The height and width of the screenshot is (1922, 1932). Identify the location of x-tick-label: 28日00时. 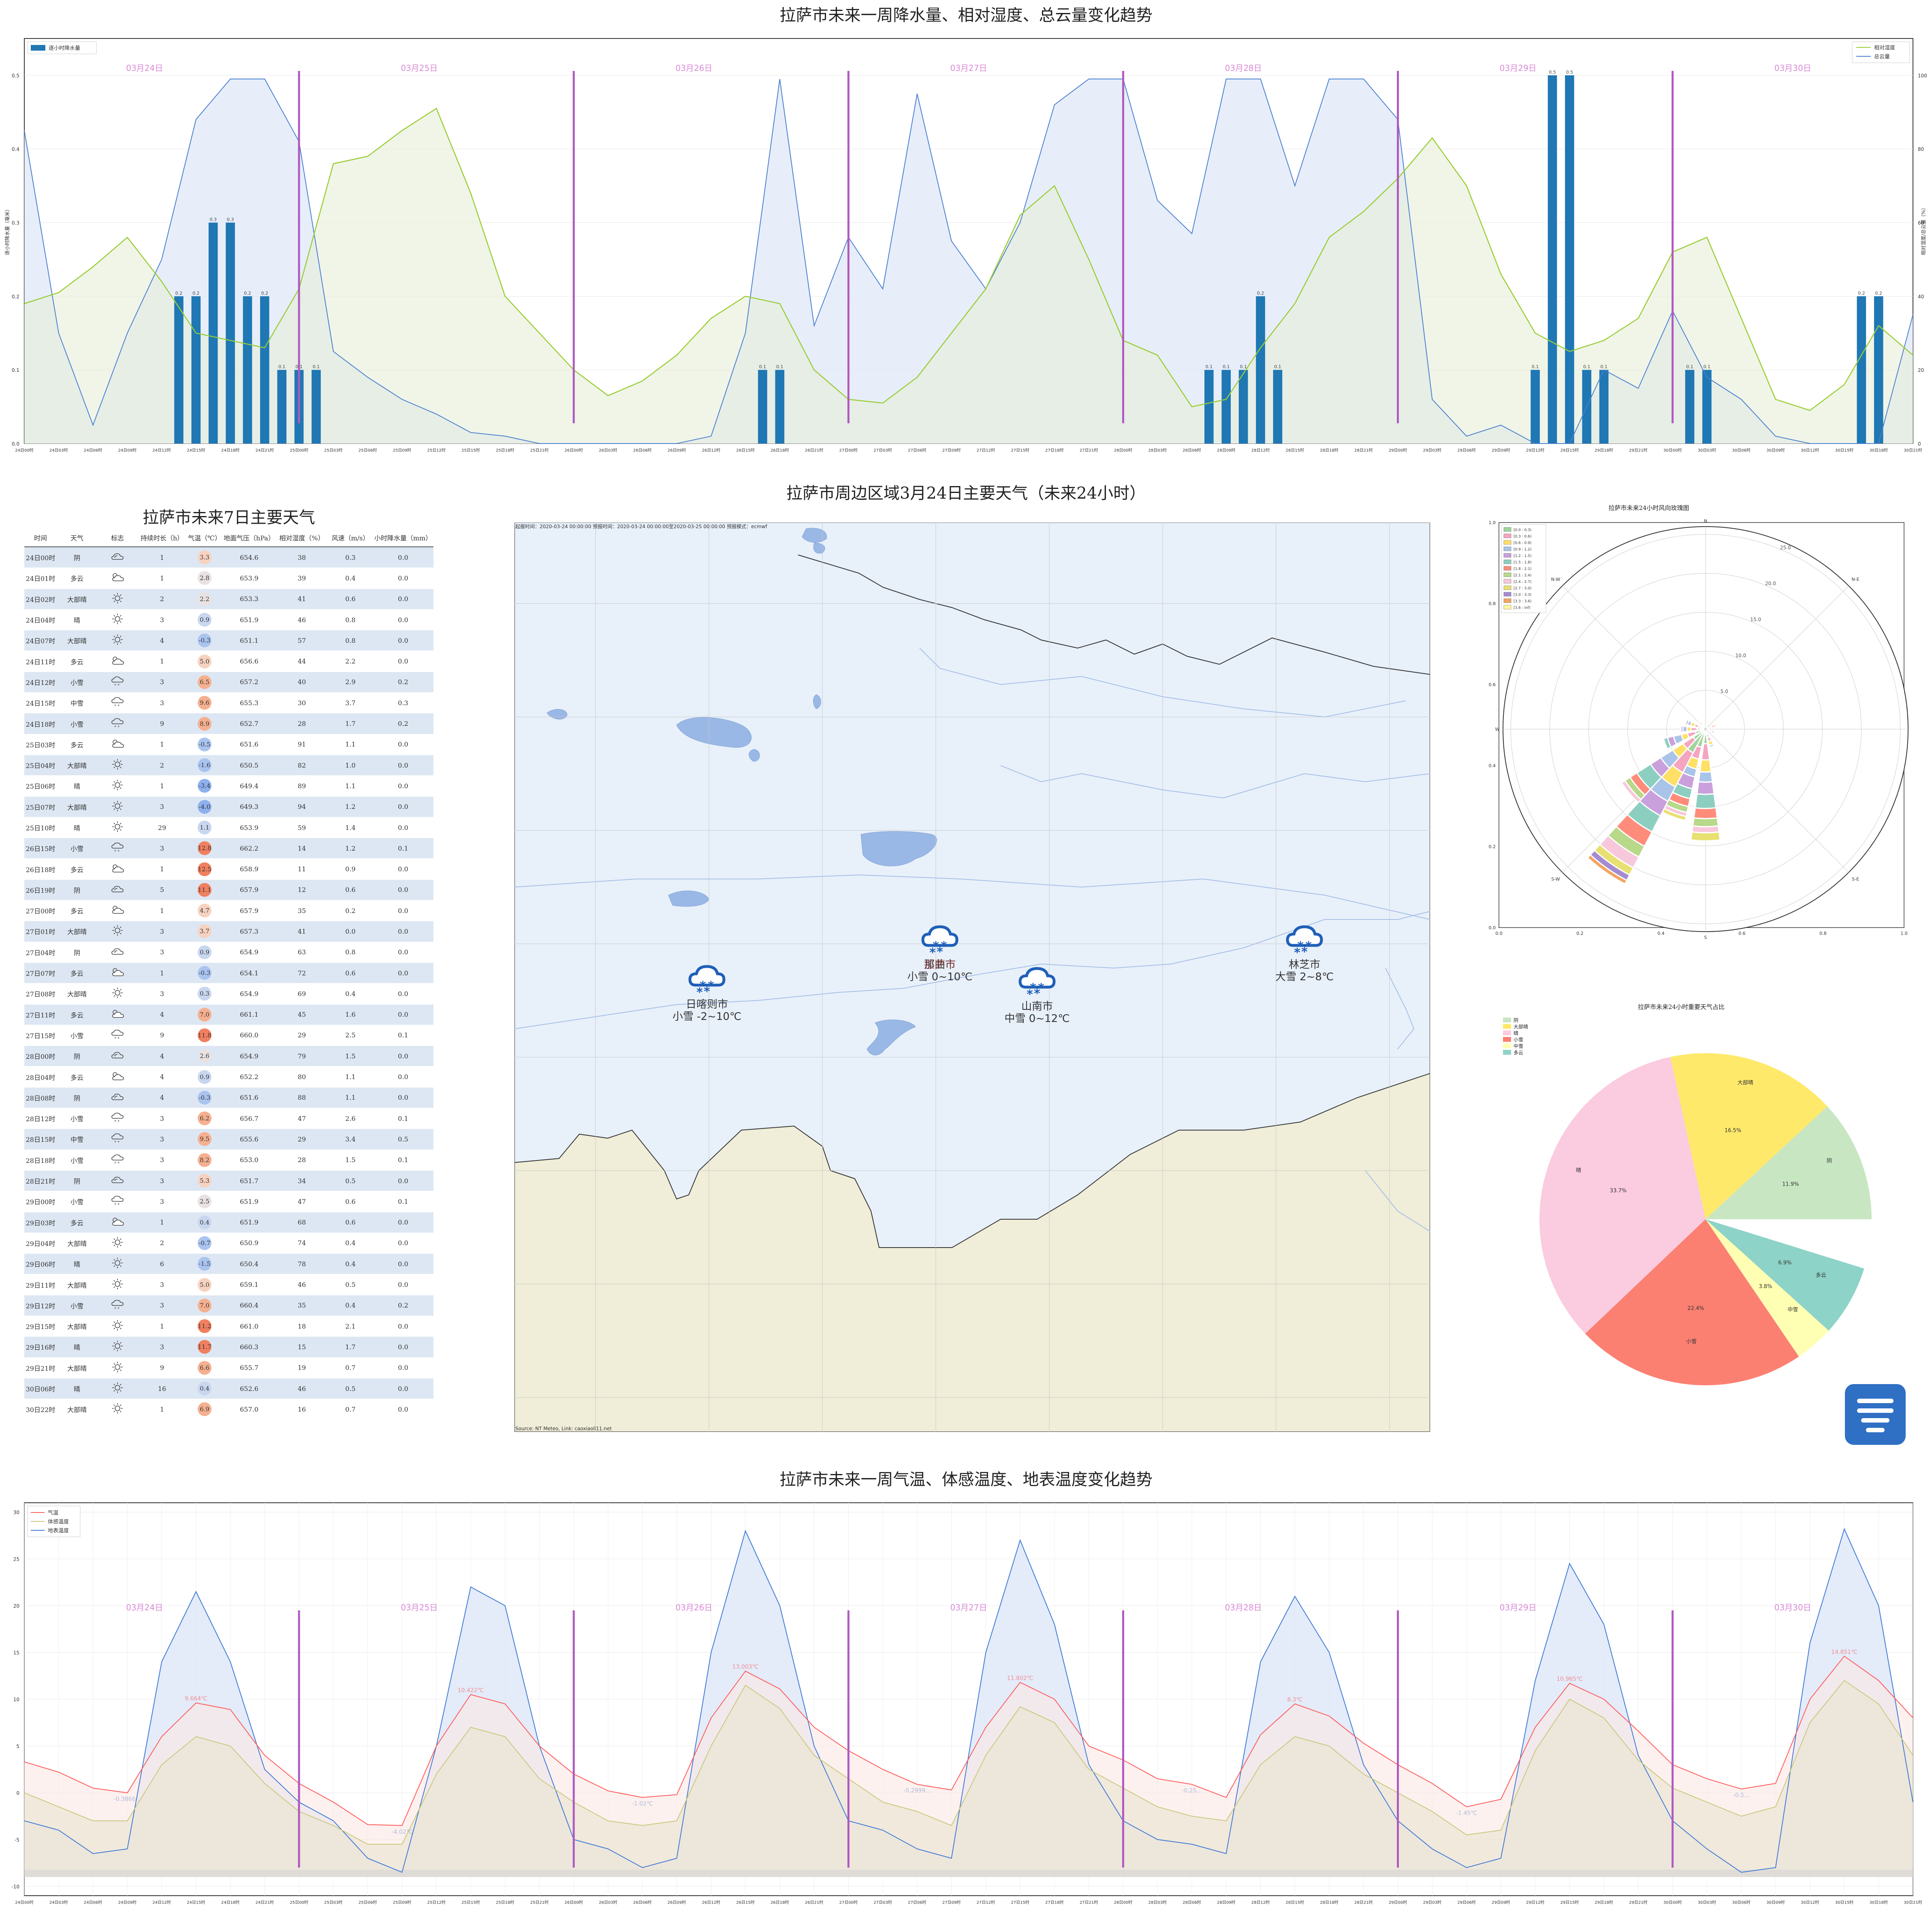
(1123, 1903).